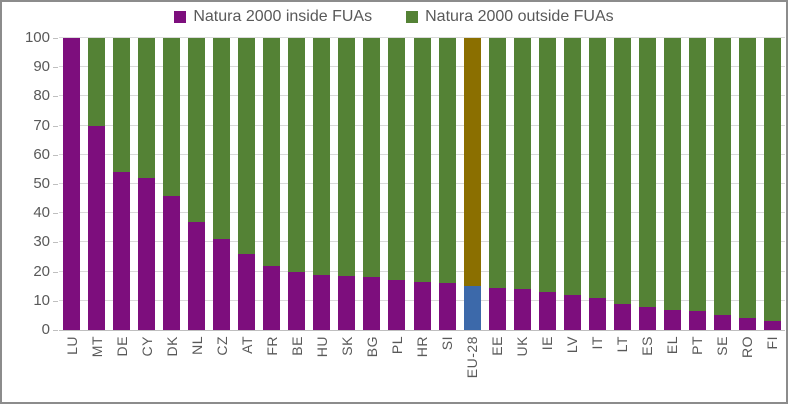 The height and width of the screenshot is (404, 788). I want to click on bar-it, so click(597, 184).